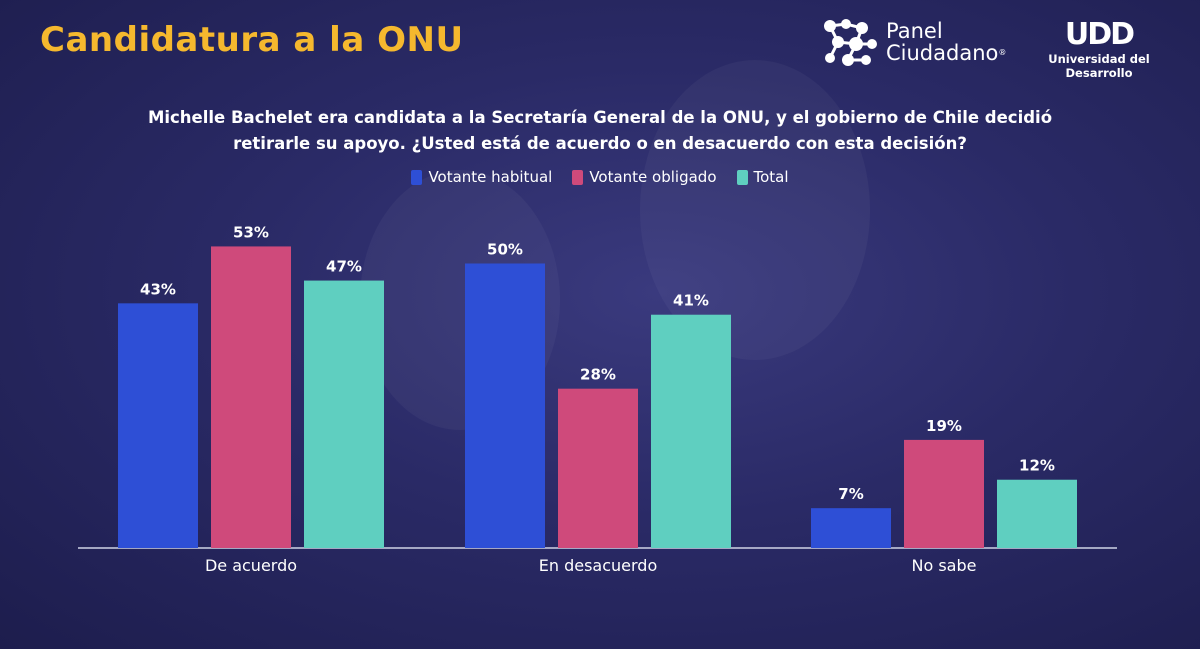 The width and height of the screenshot is (1200, 649). Describe the element at coordinates (1099, 34) in the screenshot. I see `udd-logo-mark: UDD` at that location.